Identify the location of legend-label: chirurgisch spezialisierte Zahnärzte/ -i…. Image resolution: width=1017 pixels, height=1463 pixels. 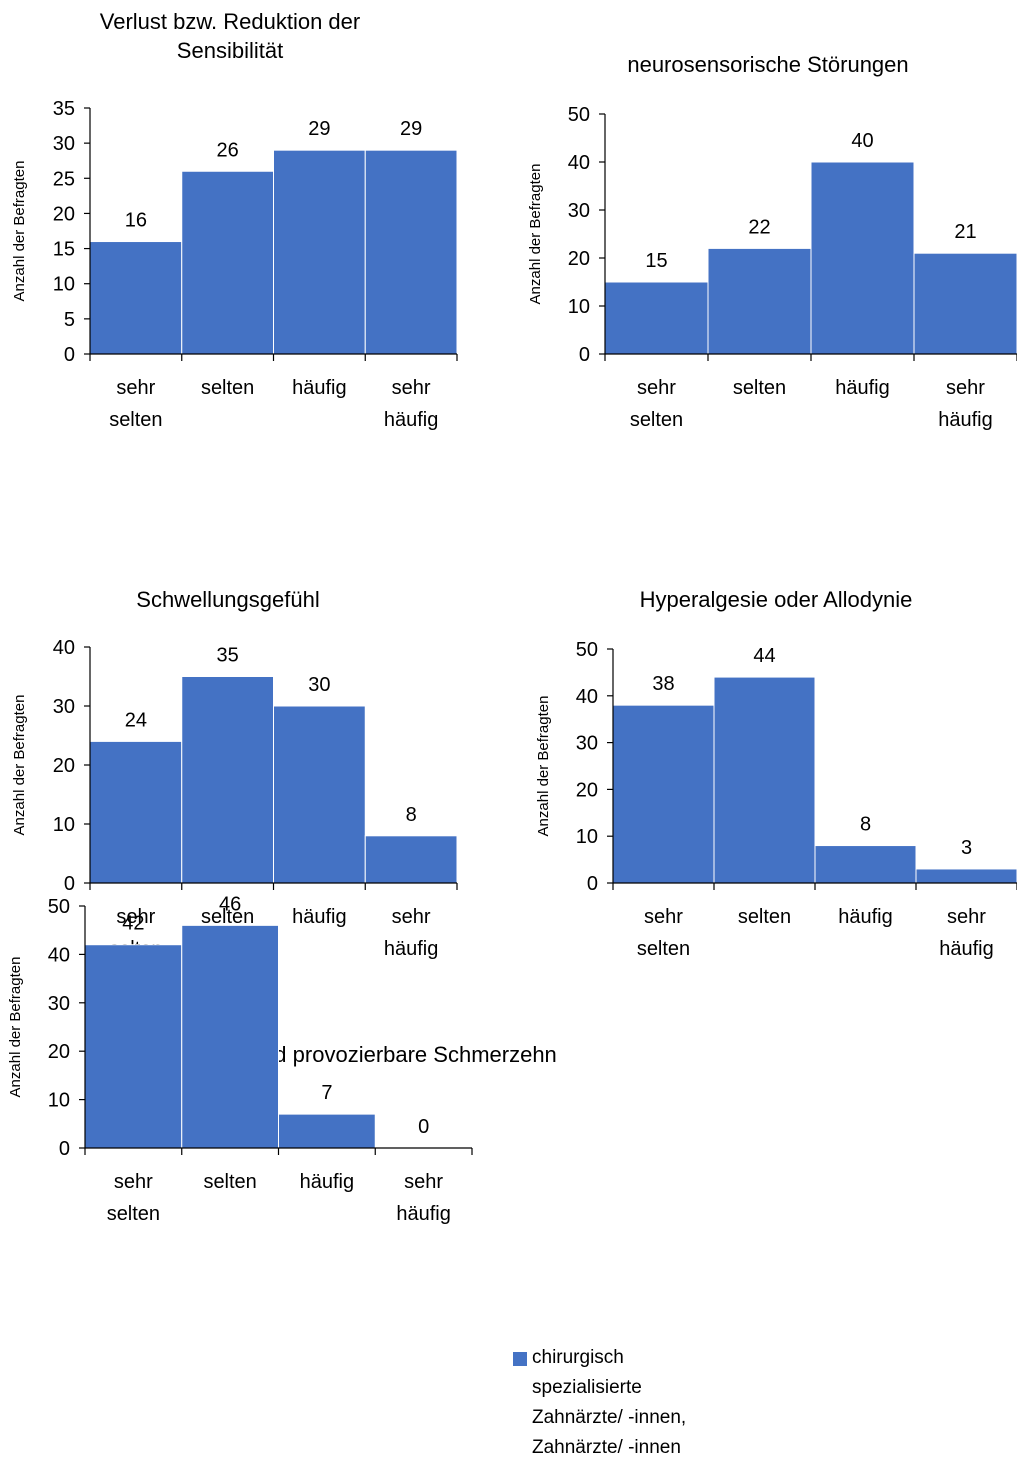
(609, 1402).